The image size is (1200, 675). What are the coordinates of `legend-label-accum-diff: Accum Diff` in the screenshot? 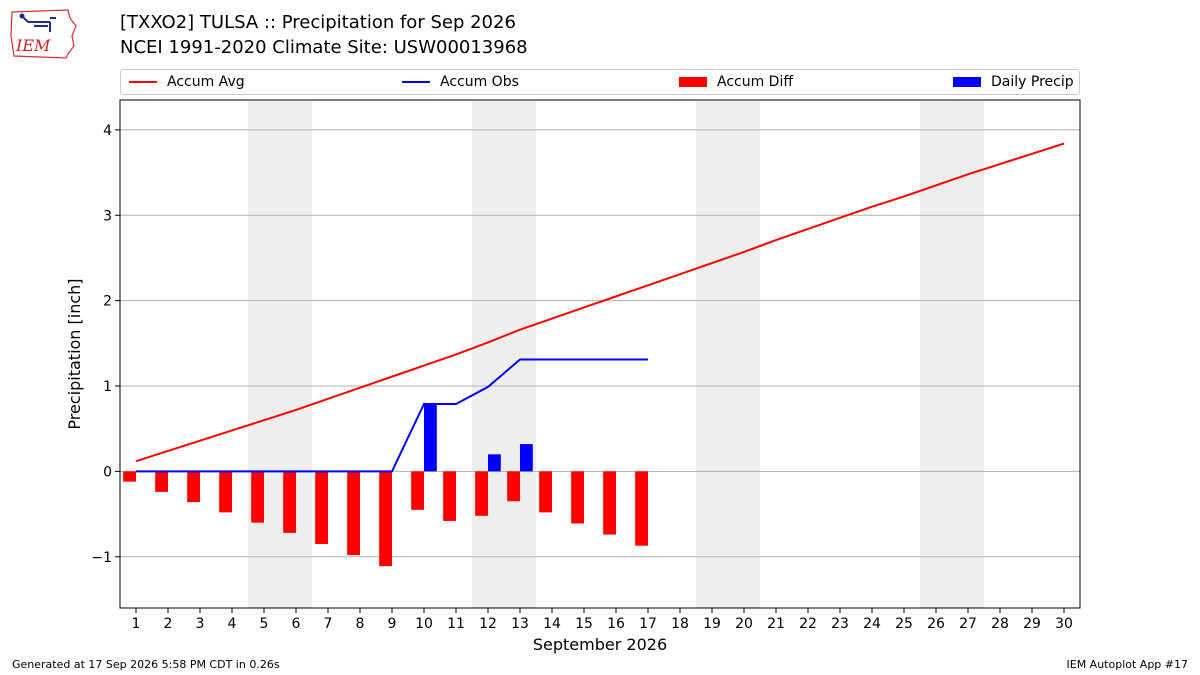 It's located at (755, 82).